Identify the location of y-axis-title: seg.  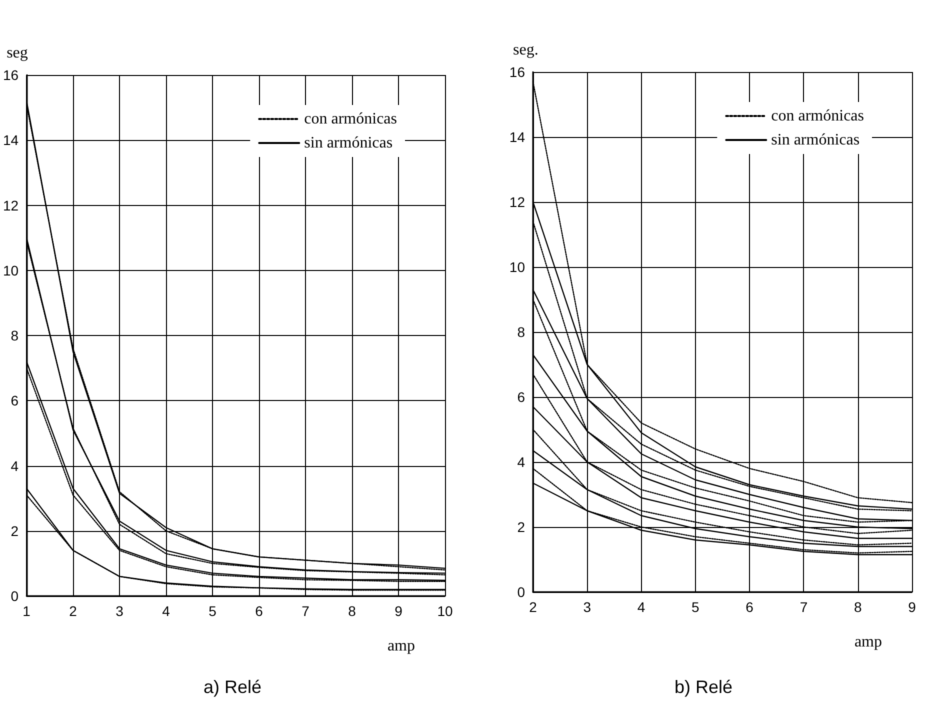
(17, 53).